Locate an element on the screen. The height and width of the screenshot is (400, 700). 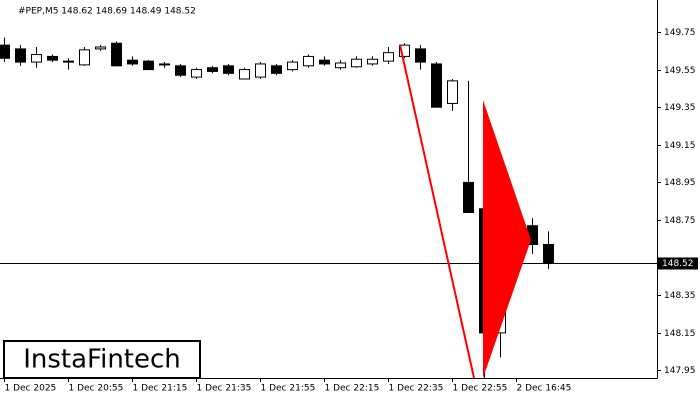
watermark: InstaFintech is located at coordinates (102, 360).